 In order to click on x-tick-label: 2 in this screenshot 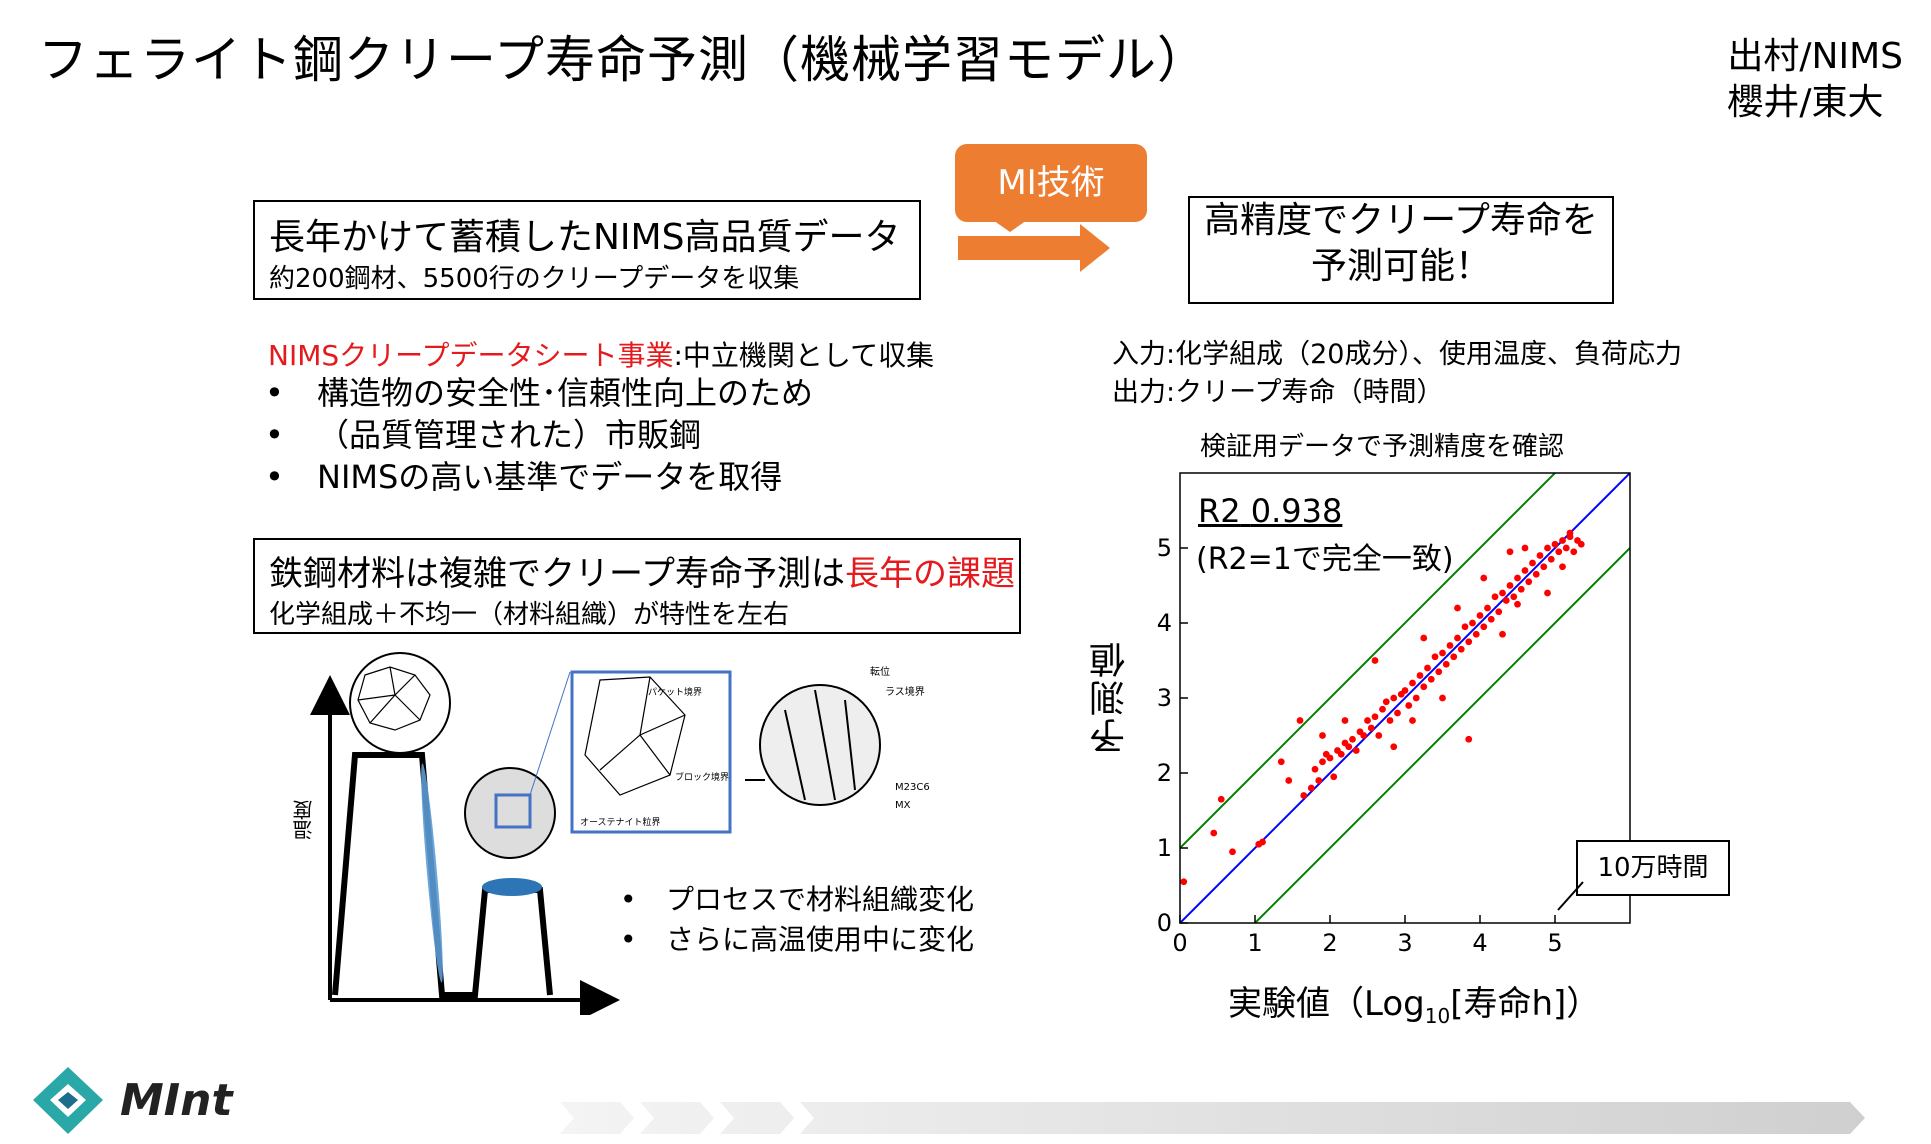, I will do `click(1329, 943)`.